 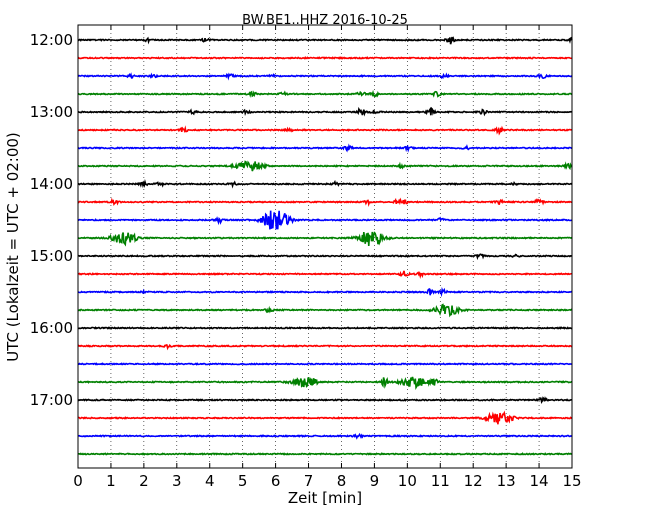 I want to click on x-tick-label: 11, so click(x=440, y=481).